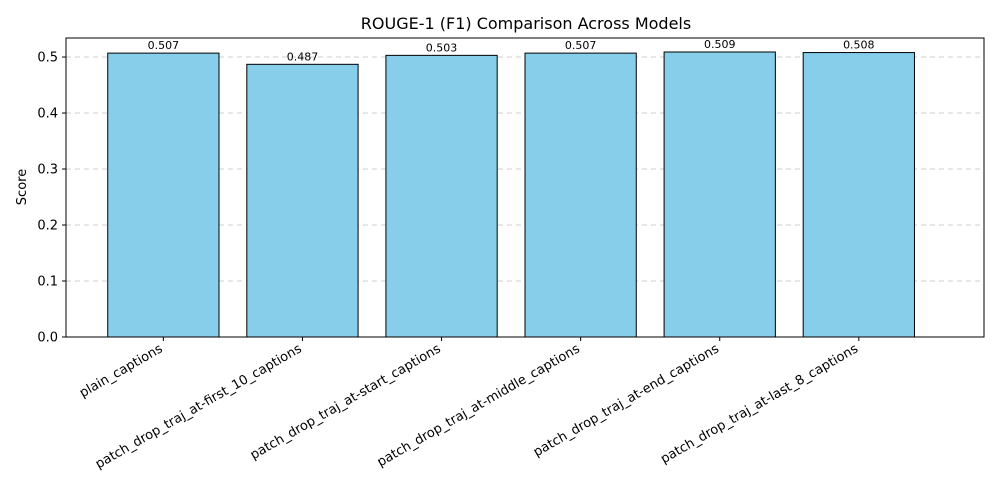  Describe the element at coordinates (47, 170) in the screenshot. I see `y-tick-label: 0.3` at that location.